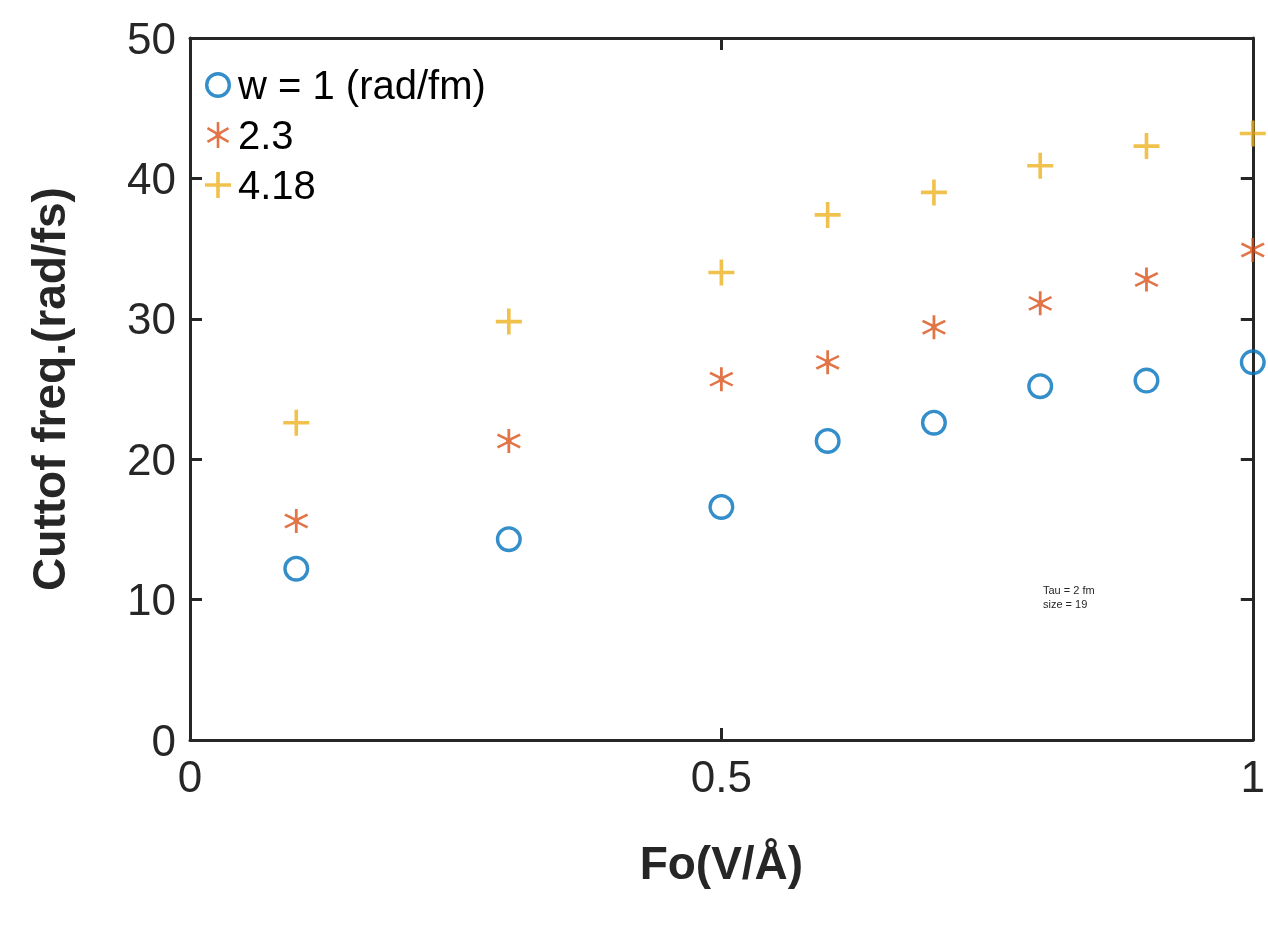 Image resolution: width=1268 pixels, height=926 pixels. I want to click on legend-label: 4.18, so click(277, 185).